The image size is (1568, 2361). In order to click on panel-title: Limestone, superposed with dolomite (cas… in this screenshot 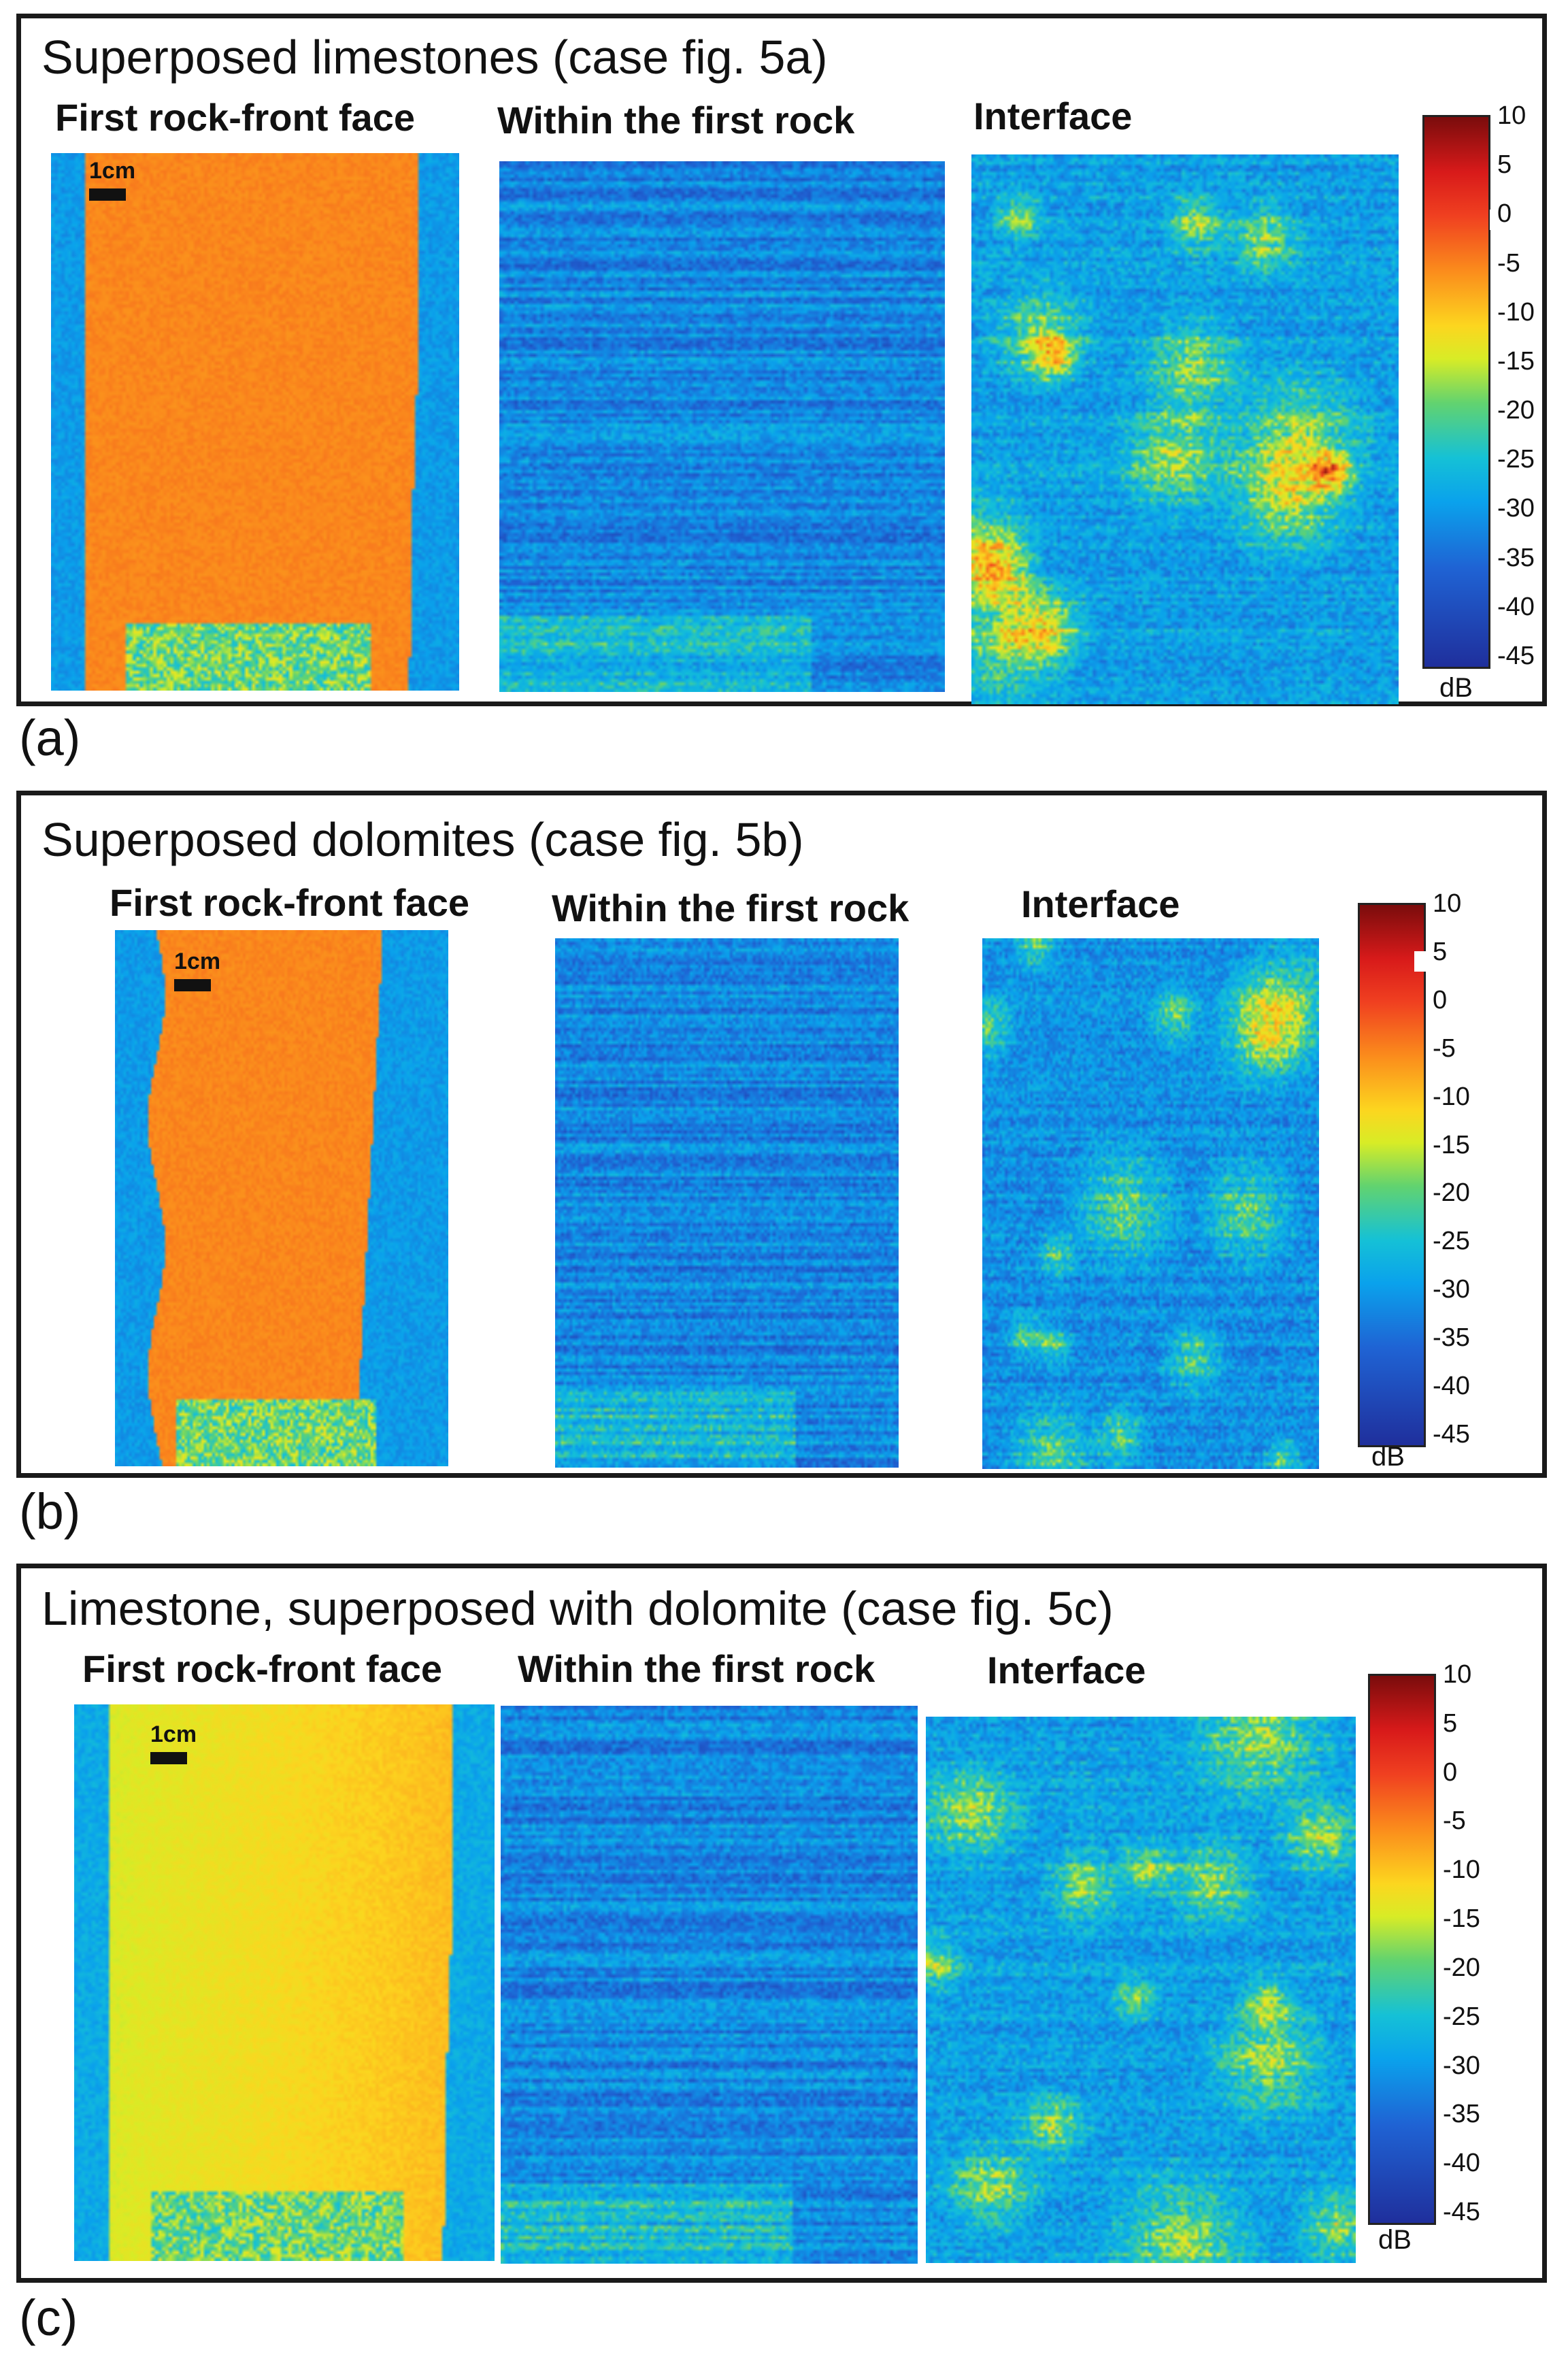, I will do `click(577, 1608)`.